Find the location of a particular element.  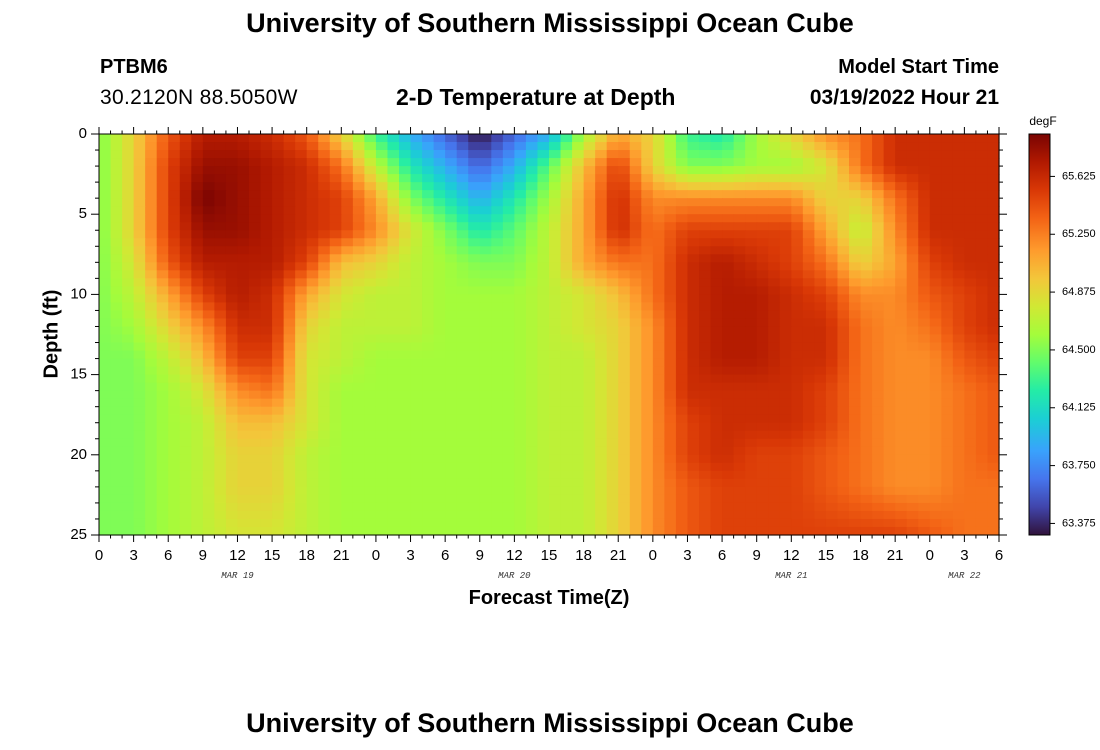

x-tick-label: 21 is located at coordinates (341, 555).